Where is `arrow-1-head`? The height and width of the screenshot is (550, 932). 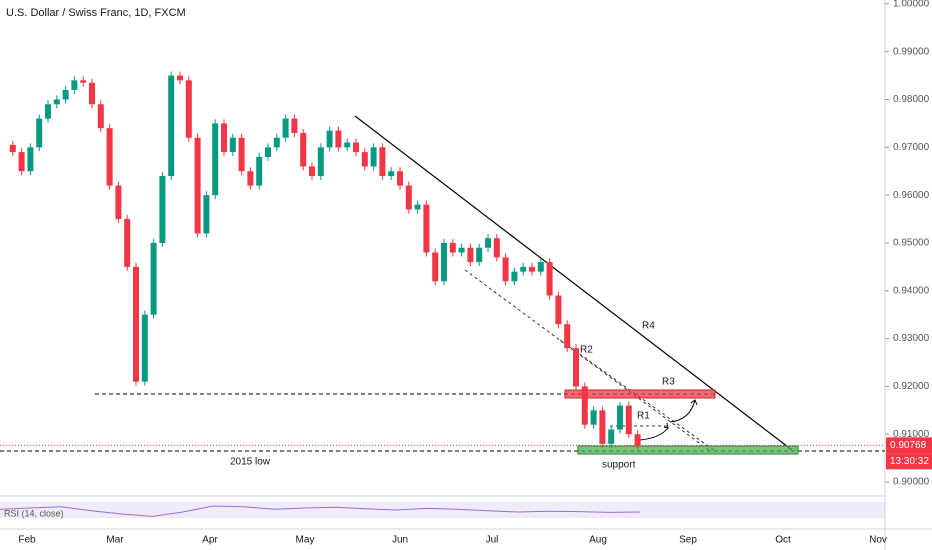 arrow-1-head is located at coordinates (666, 425).